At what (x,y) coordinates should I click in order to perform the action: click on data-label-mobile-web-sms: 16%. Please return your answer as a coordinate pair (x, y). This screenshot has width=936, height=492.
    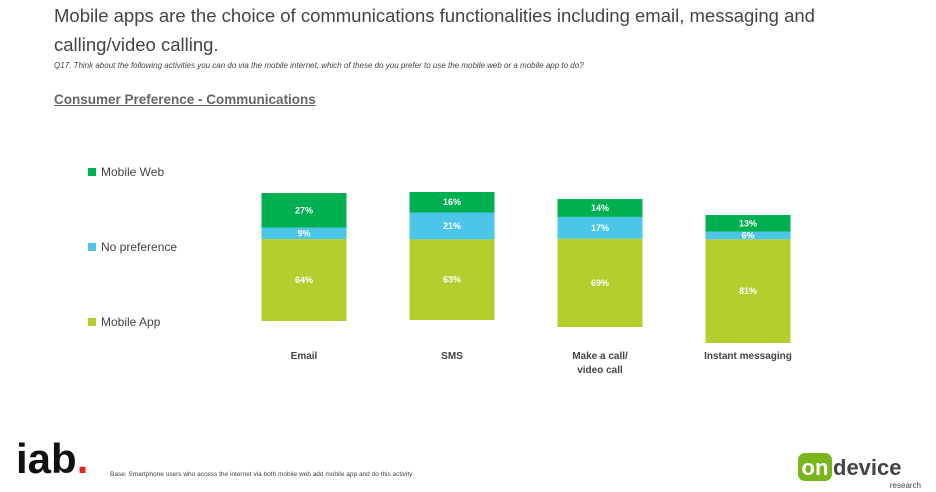
    Looking at the image, I should click on (452, 202).